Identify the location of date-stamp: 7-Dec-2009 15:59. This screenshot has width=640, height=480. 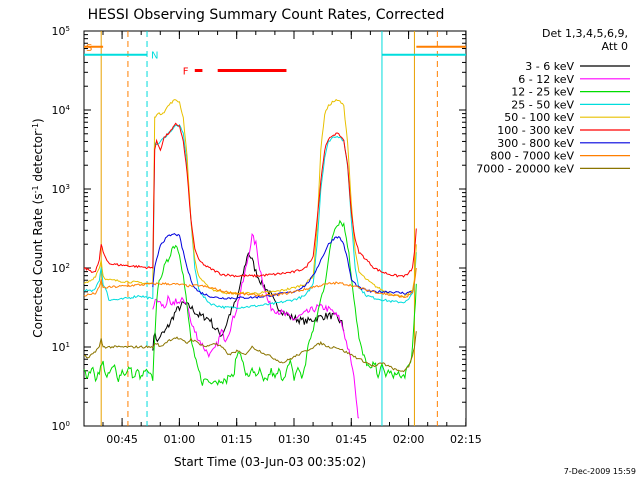
(600, 471).